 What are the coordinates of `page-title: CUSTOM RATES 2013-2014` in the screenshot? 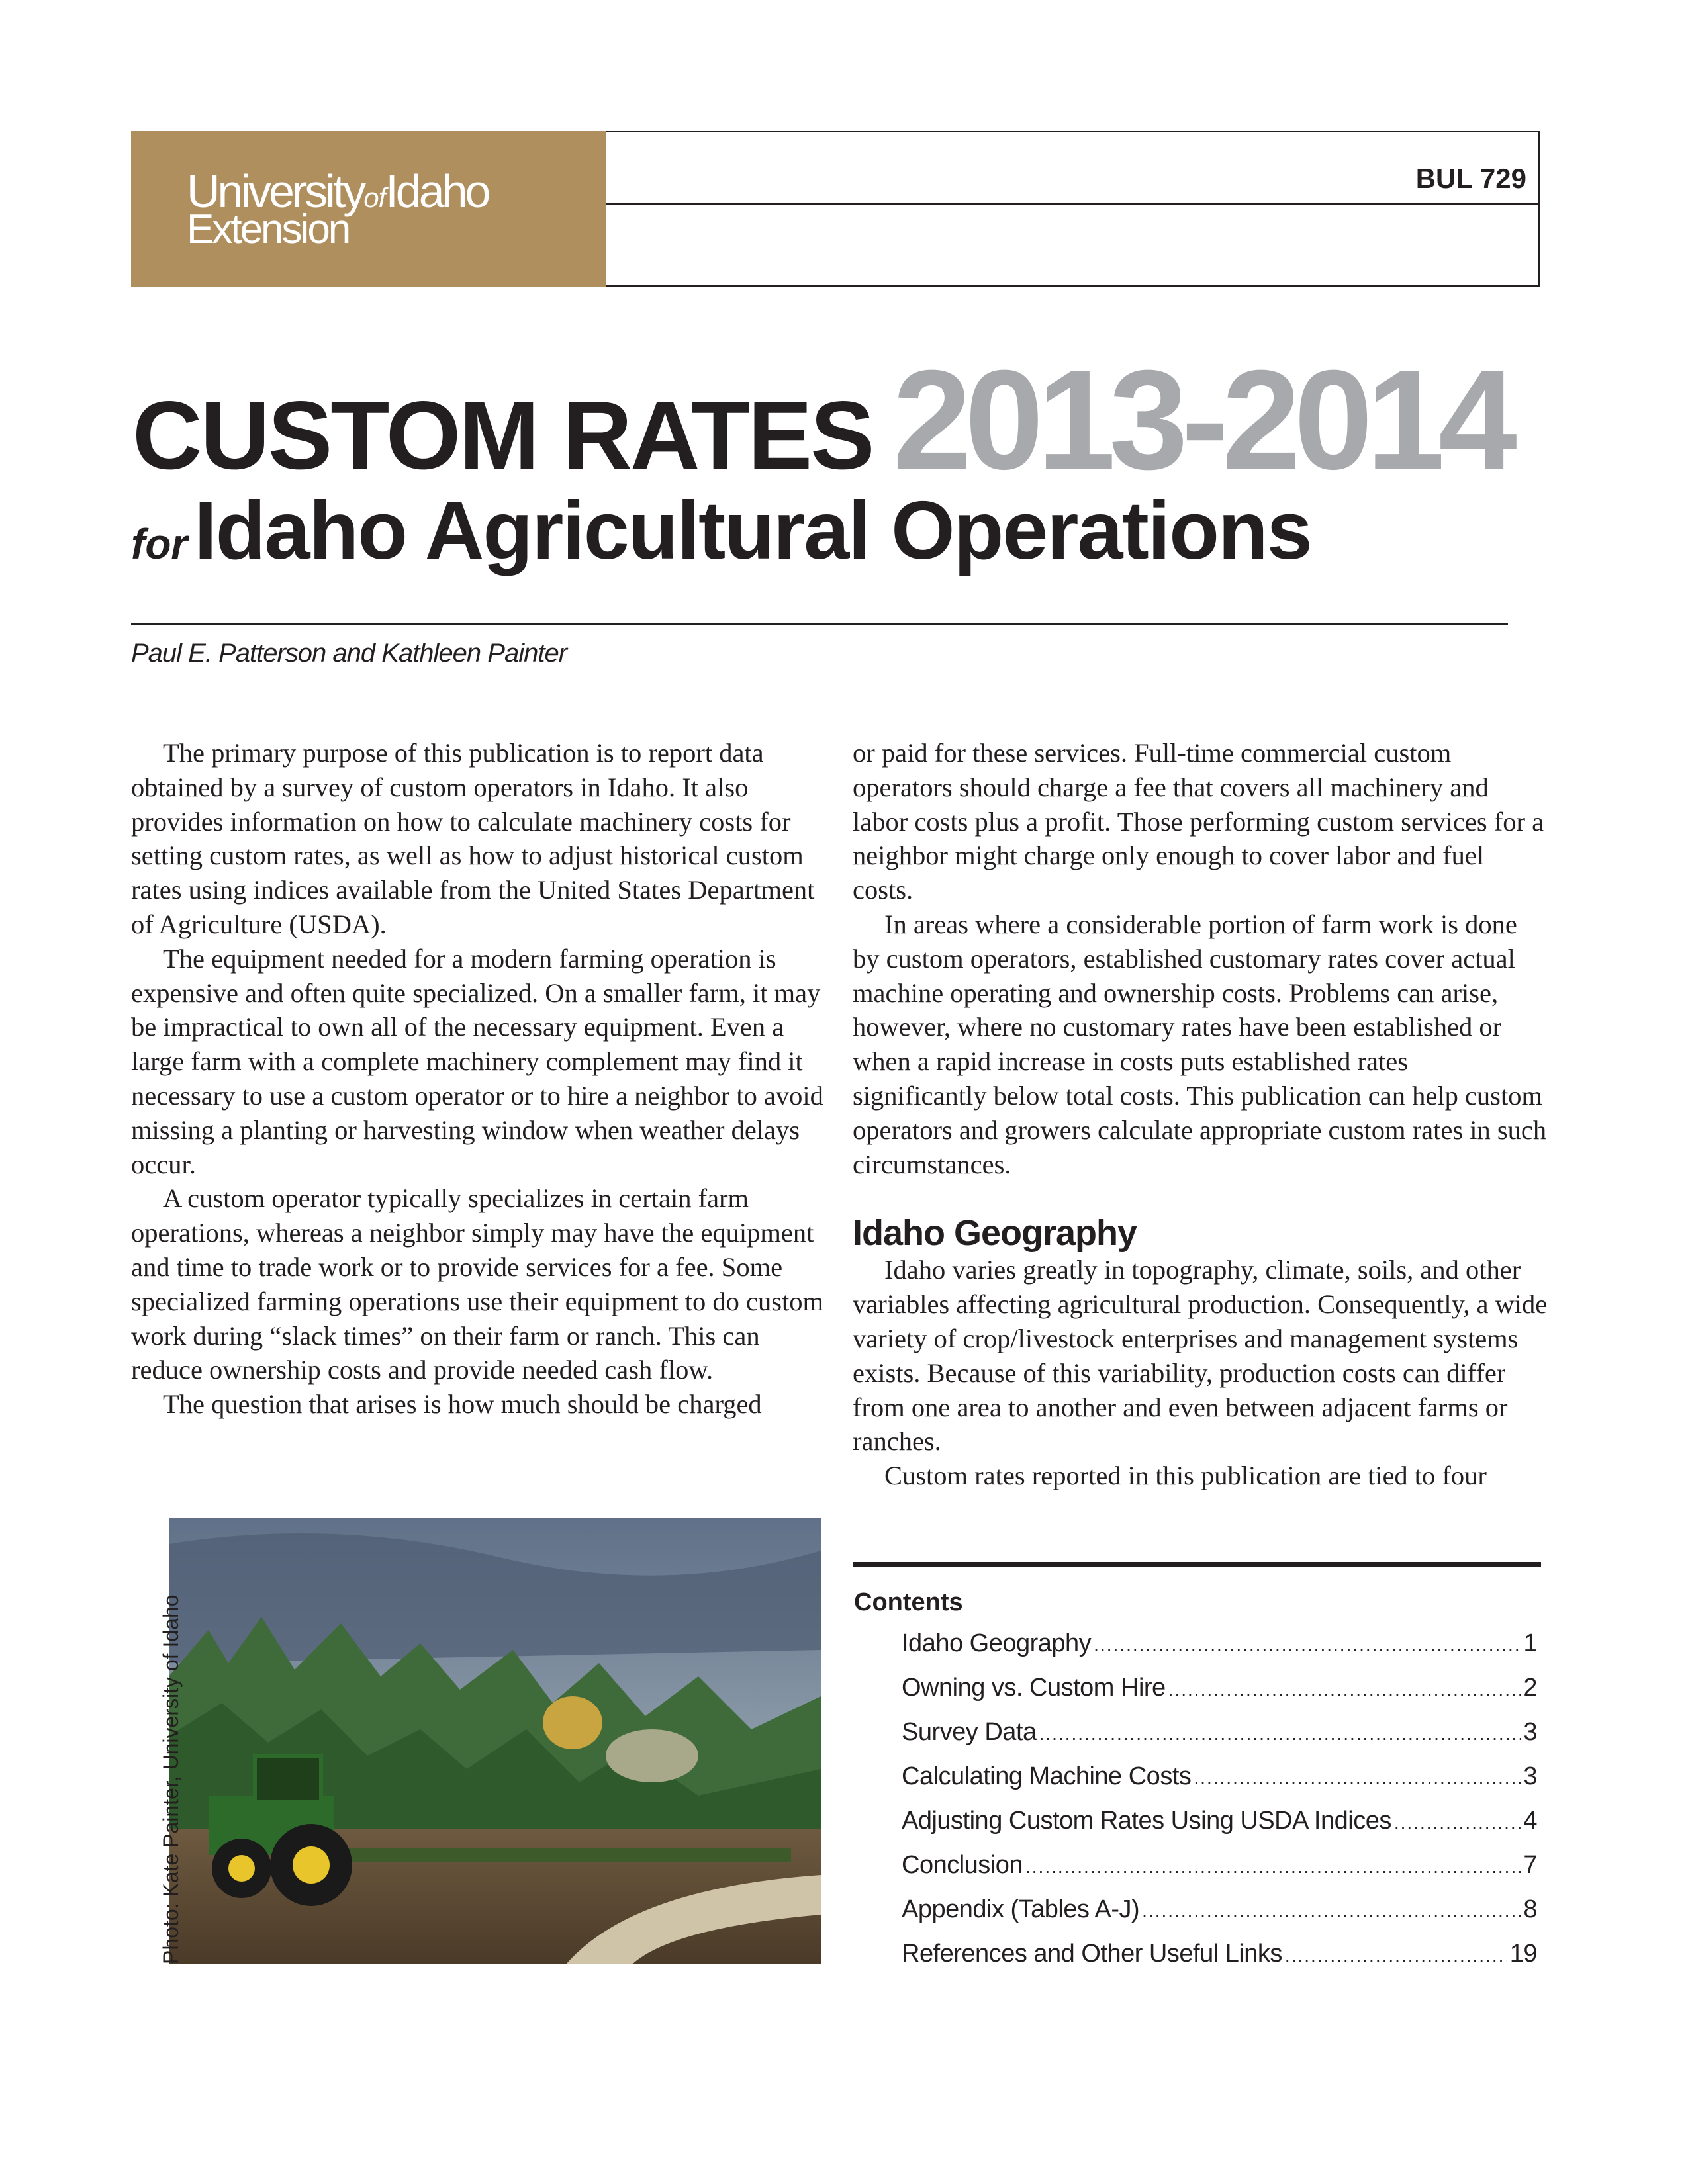 It's located at (824, 420).